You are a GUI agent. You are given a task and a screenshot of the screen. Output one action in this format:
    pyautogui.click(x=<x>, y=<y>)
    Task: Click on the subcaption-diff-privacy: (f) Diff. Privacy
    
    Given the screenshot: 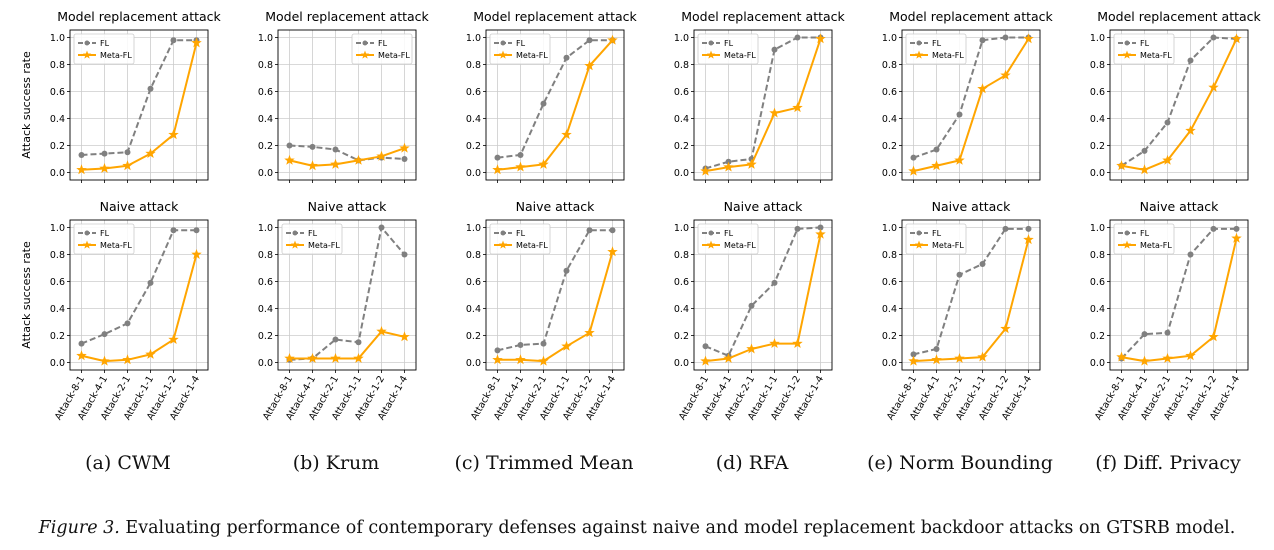 What is the action you would take?
    pyautogui.click(x=1168, y=463)
    